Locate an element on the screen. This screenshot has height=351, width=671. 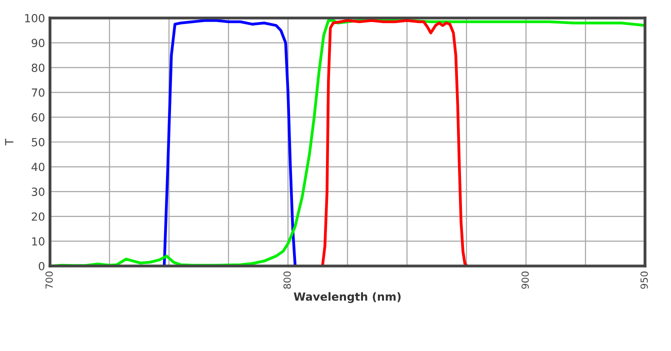
y-tick-label: 10 is located at coordinates (38, 241).